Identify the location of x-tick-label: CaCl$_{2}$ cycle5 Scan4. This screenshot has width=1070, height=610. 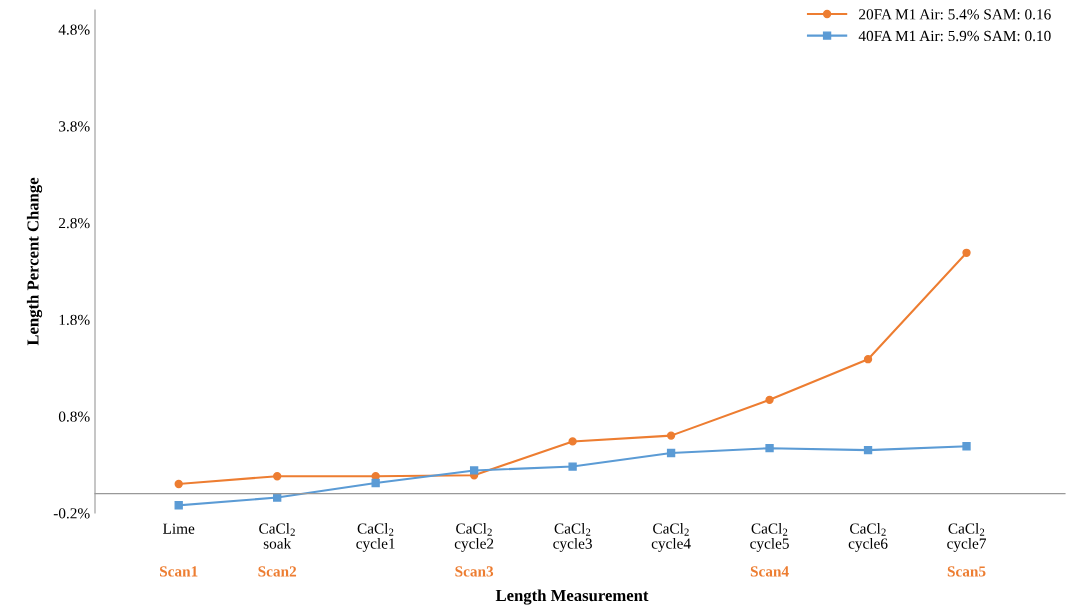
(769, 549).